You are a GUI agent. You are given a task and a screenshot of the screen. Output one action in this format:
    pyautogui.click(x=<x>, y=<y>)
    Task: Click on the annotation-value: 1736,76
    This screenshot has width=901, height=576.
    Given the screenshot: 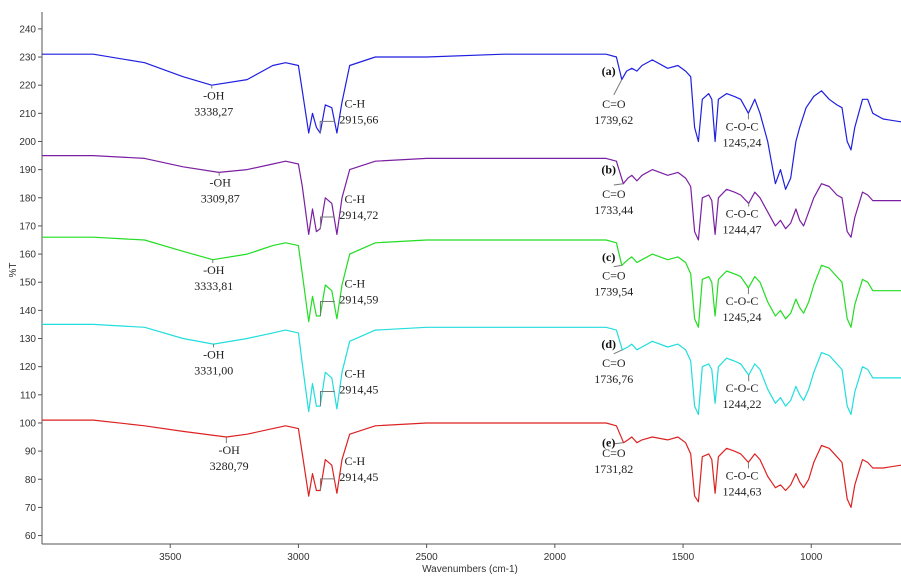 What is the action you would take?
    pyautogui.click(x=613, y=379)
    